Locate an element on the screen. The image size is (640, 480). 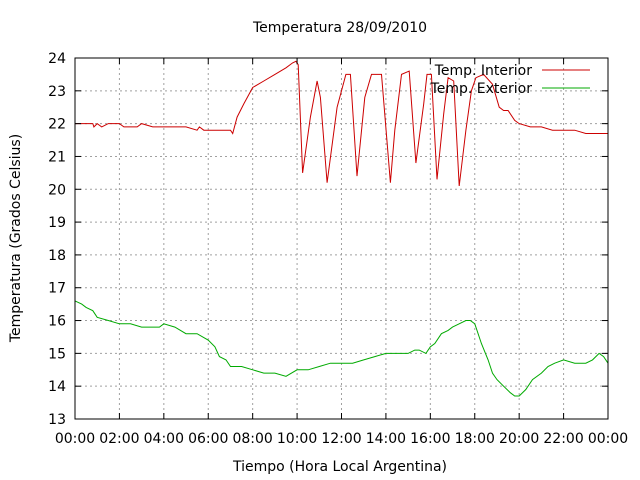
legend: Temp. Interior Temp. Exterior is located at coordinates (510, 80).